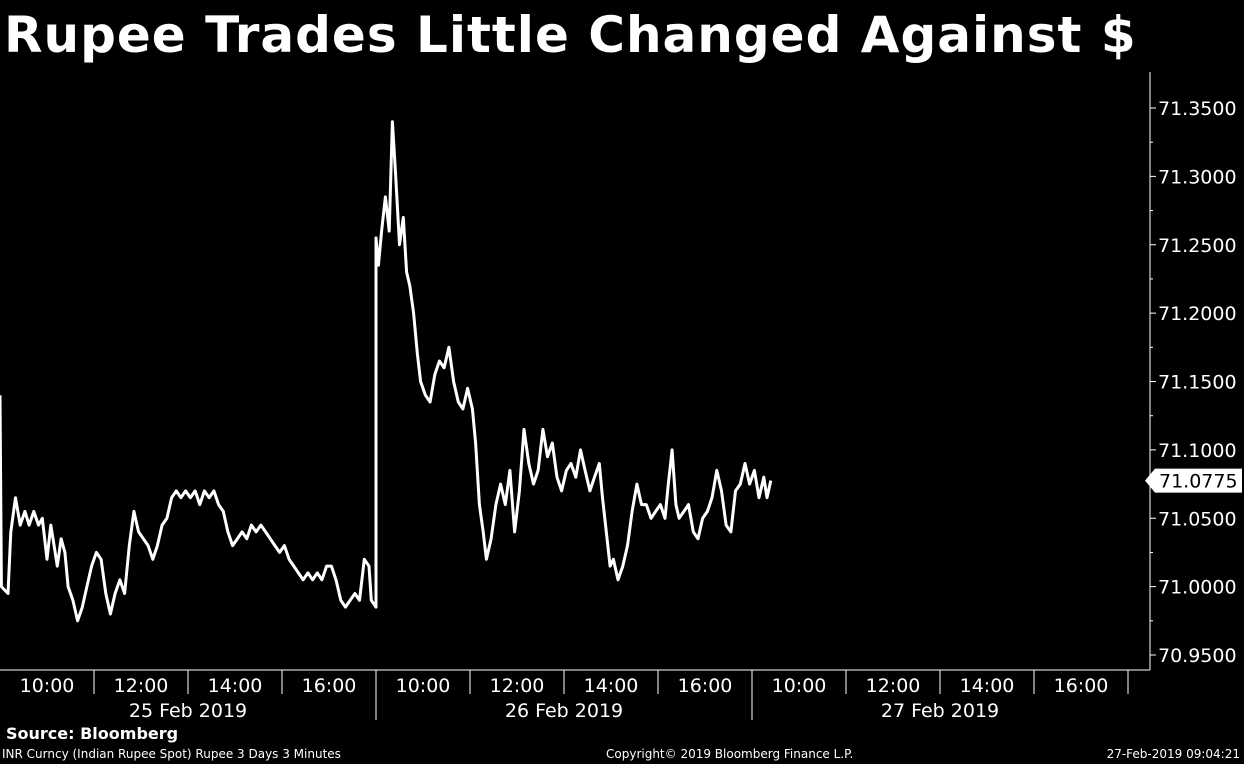 This screenshot has height=764, width=1244. Describe the element at coordinates (1197, 588) in the screenshot. I see `y-tick-label: 71.0000` at that location.